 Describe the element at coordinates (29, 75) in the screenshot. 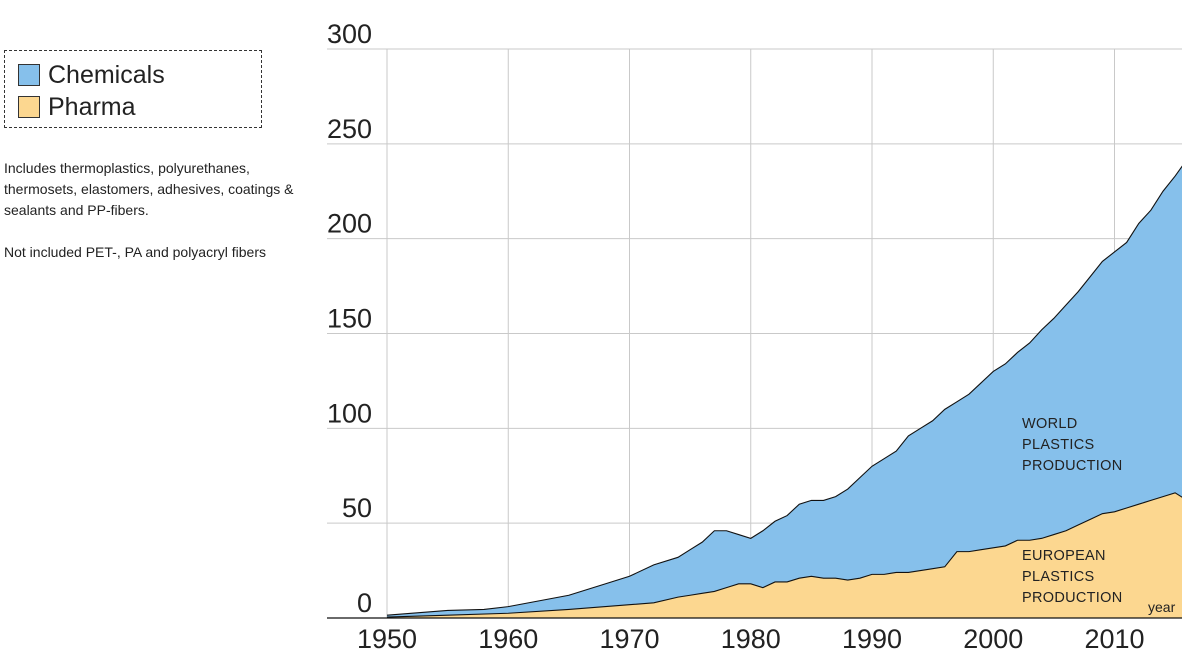

I see `legend-swatch-chemicals` at that location.